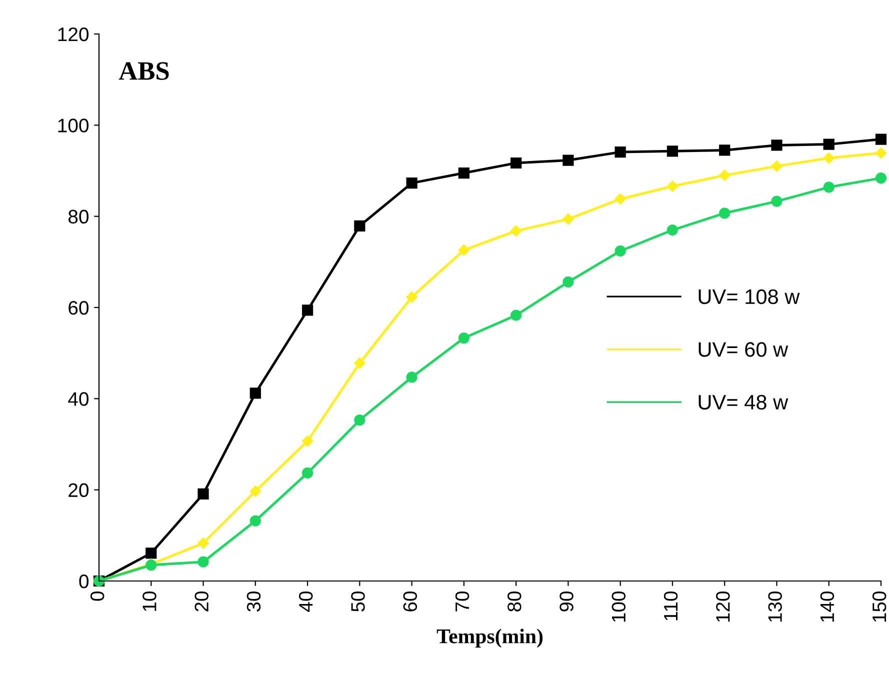  What do you see at coordinates (743, 349) in the screenshot?
I see `legend-label: UV= 60 w` at bounding box center [743, 349].